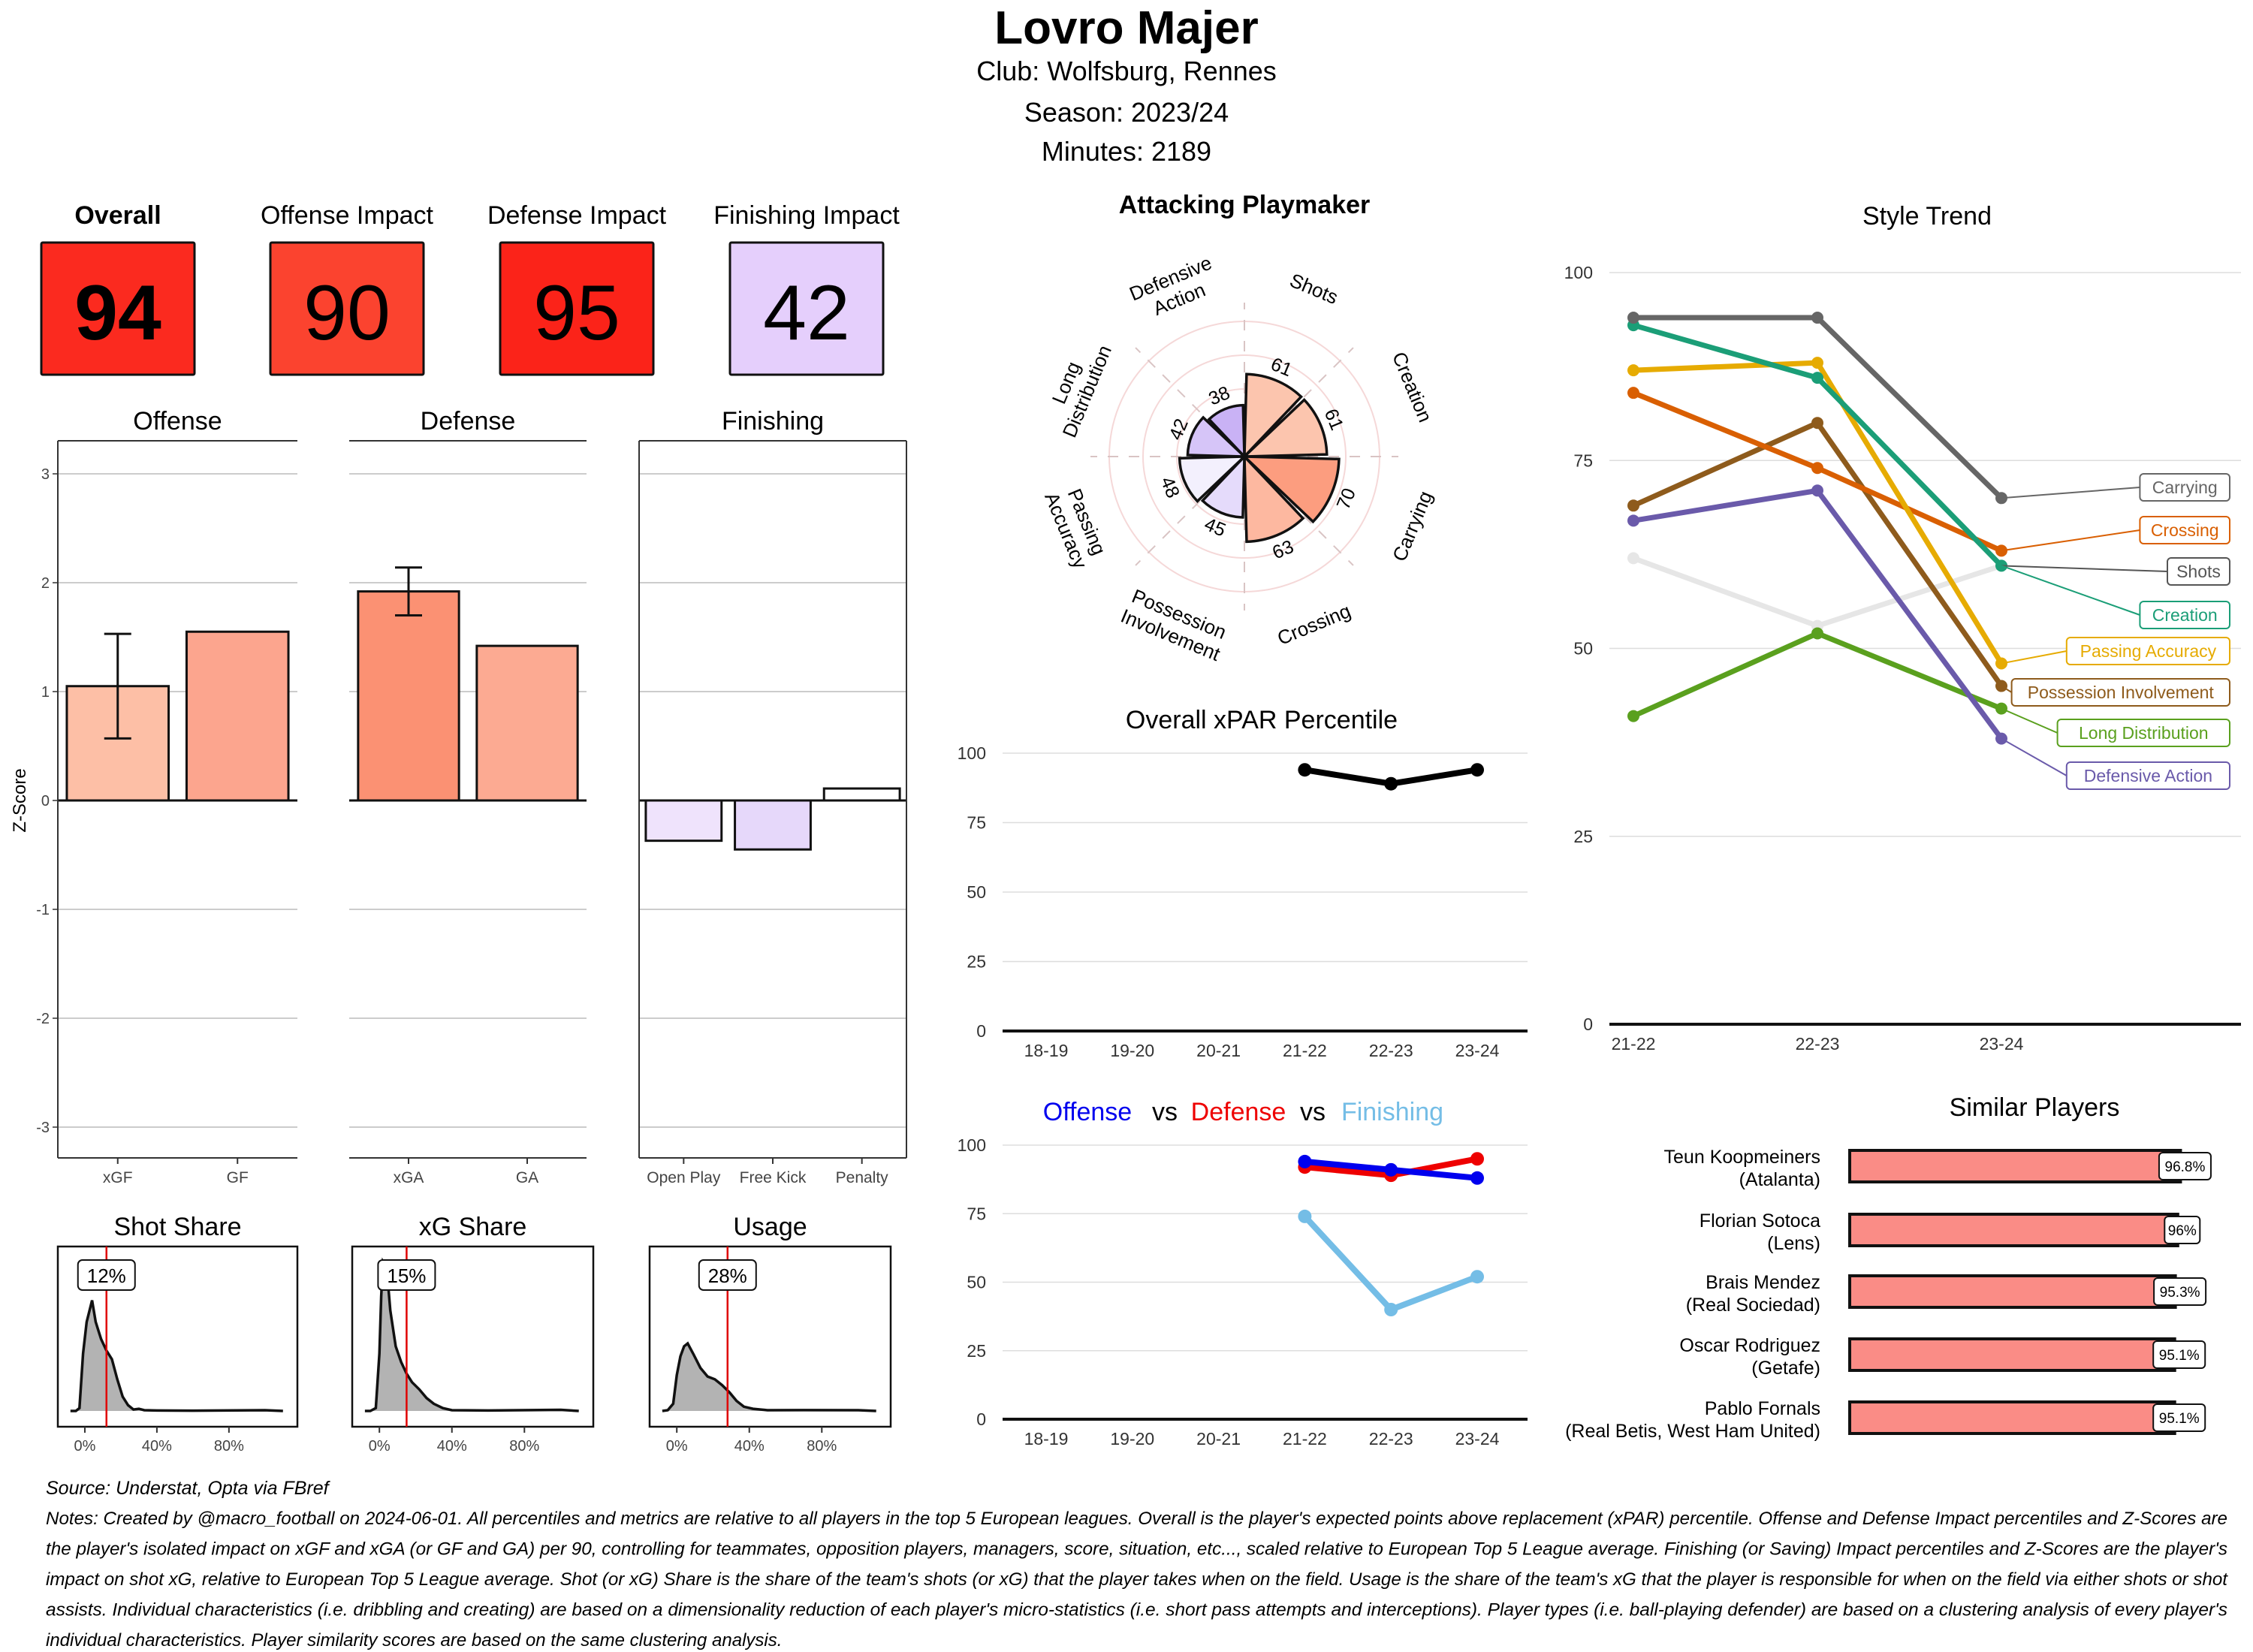  What do you see at coordinates (166, 796) in the screenshot?
I see `zscore-panel-offense: Offense 3 2 1 0 -1 -2 -3 xGF GF` at bounding box center [166, 796].